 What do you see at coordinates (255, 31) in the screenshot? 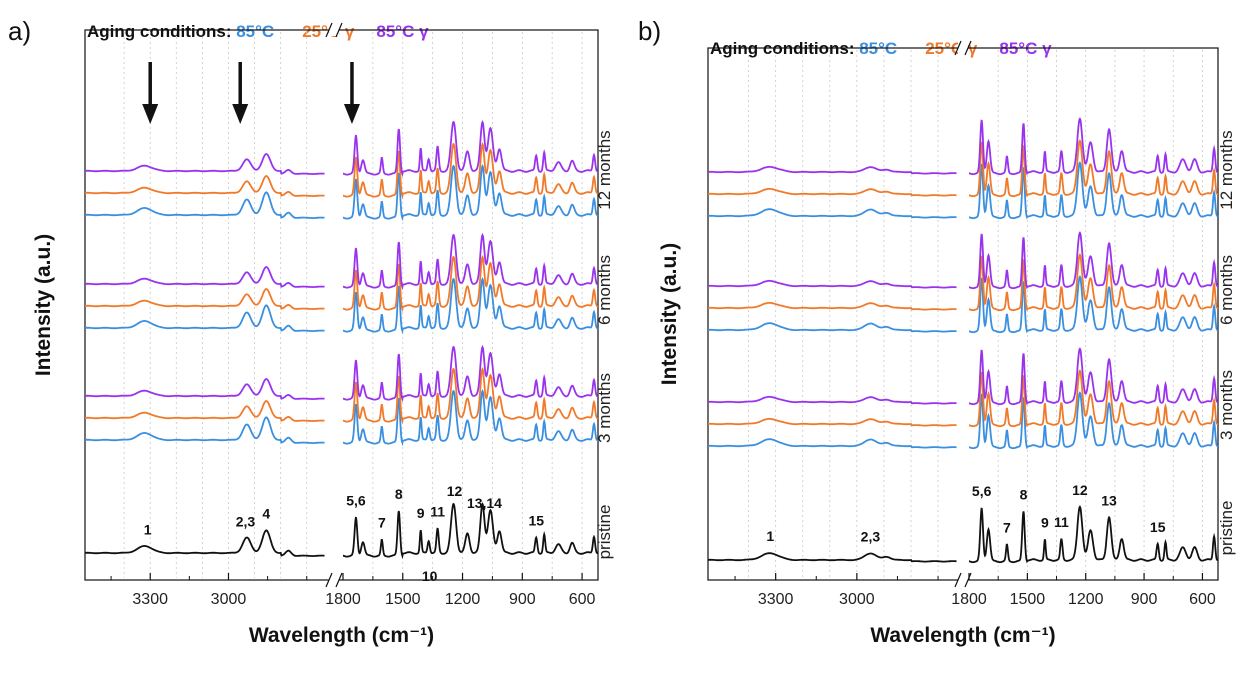
I see `title-condition: 85°C` at bounding box center [255, 31].